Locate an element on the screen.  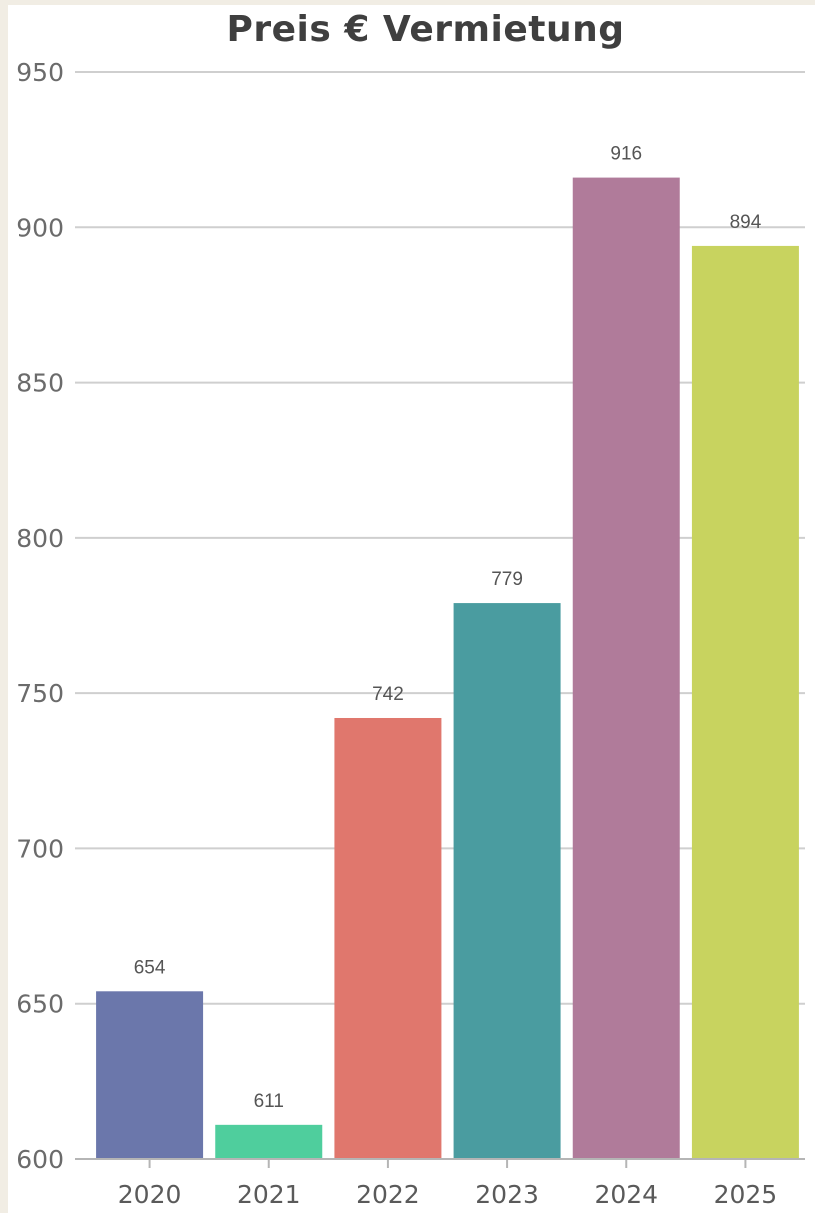
y-tick-label: 950 is located at coordinates (40, 72).